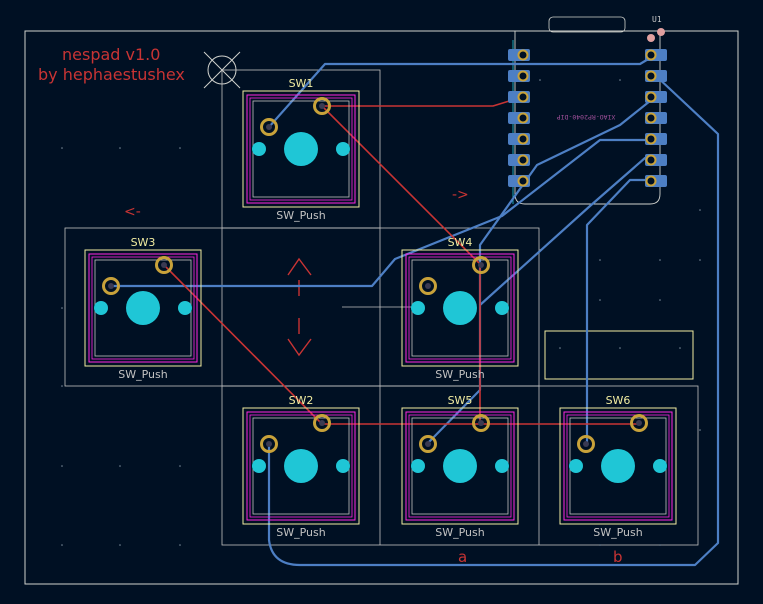 The width and height of the screenshot is (763, 604). What do you see at coordinates (301, 83) in the screenshot?
I see `switch-reference: SW1` at bounding box center [301, 83].